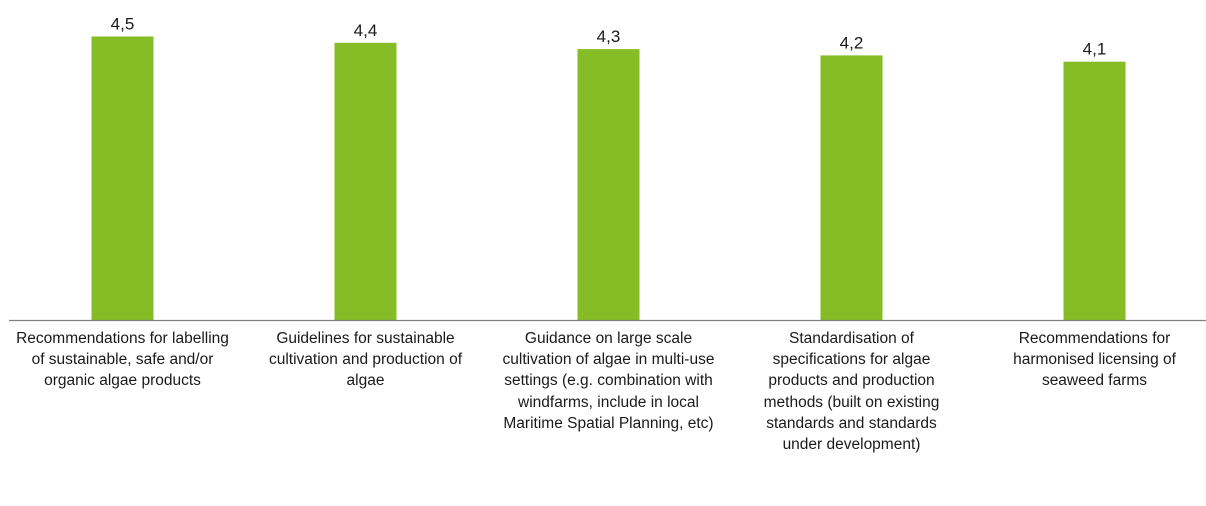  Describe the element at coordinates (366, 30) in the screenshot. I see `bar-value-label: 4,4` at that location.